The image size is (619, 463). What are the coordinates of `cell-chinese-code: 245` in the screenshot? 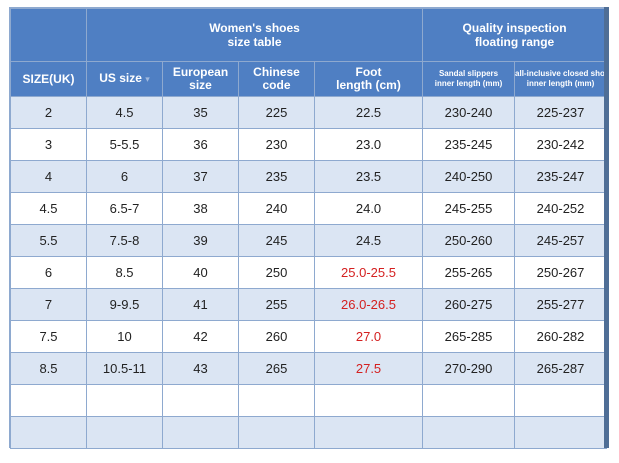 It's located at (276, 240).